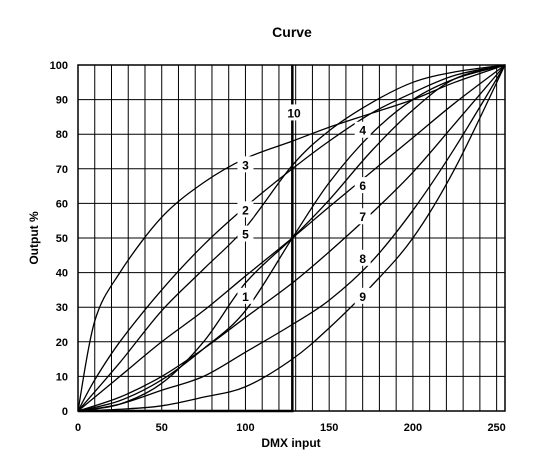 The image size is (549, 471). I want to click on series-5-label: 5, so click(245, 235).